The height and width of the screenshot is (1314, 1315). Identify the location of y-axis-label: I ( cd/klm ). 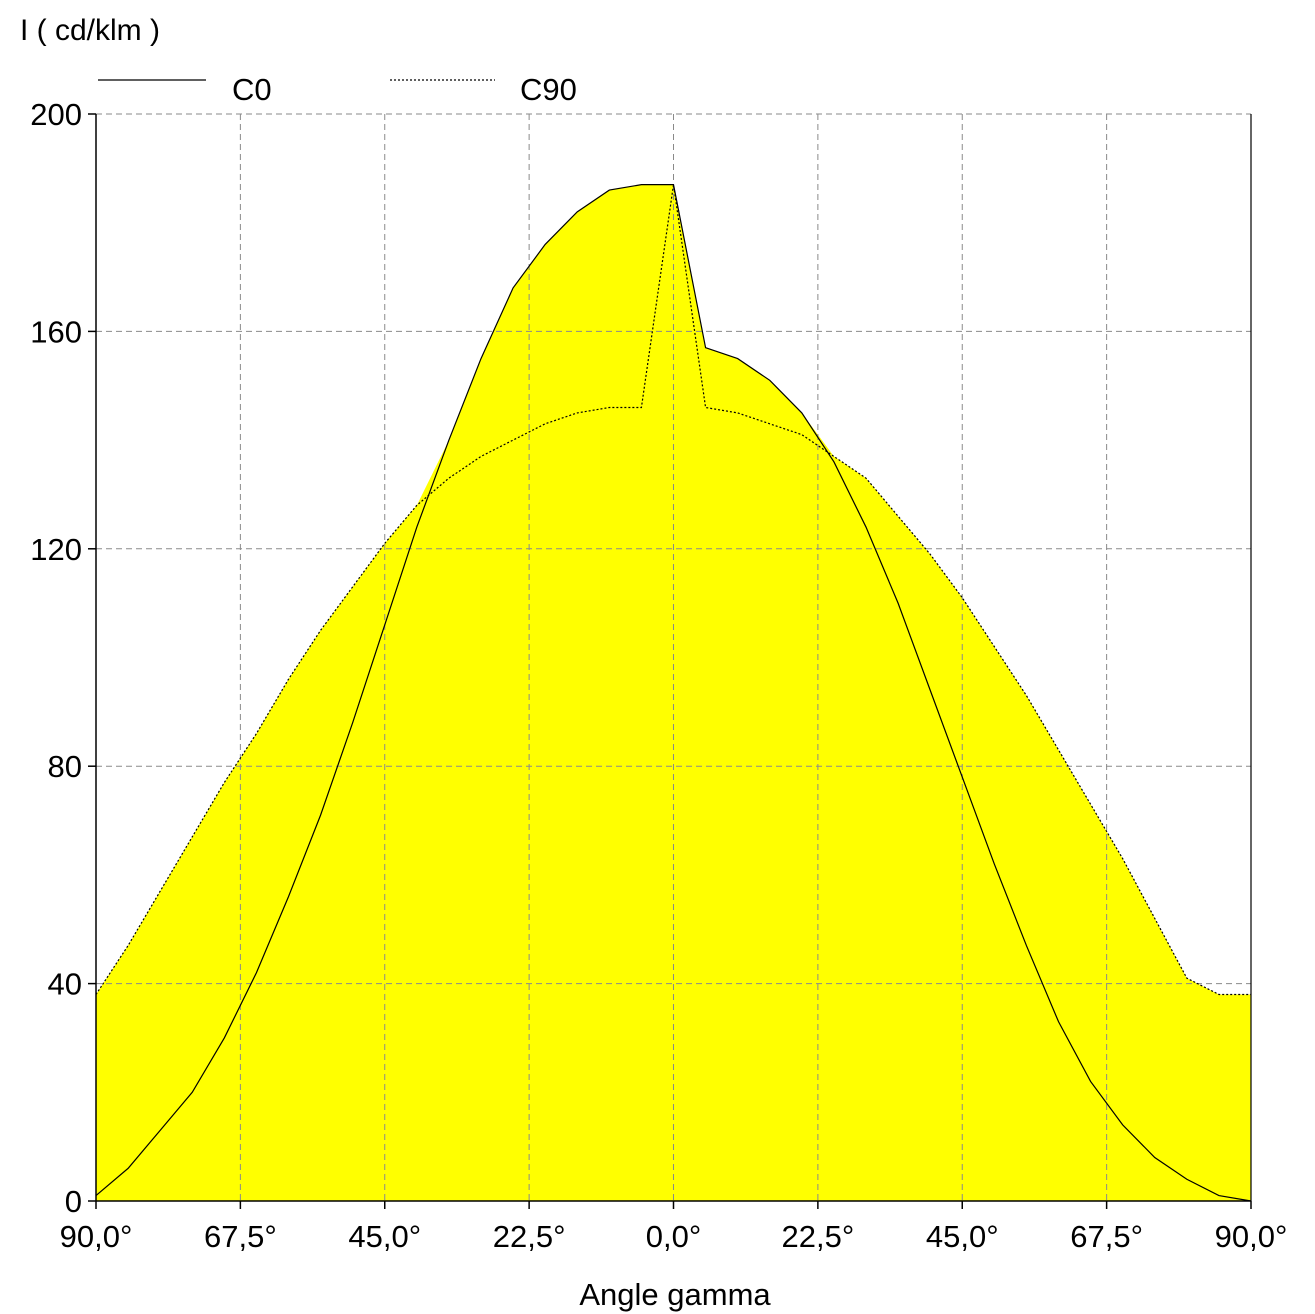
(90, 30).